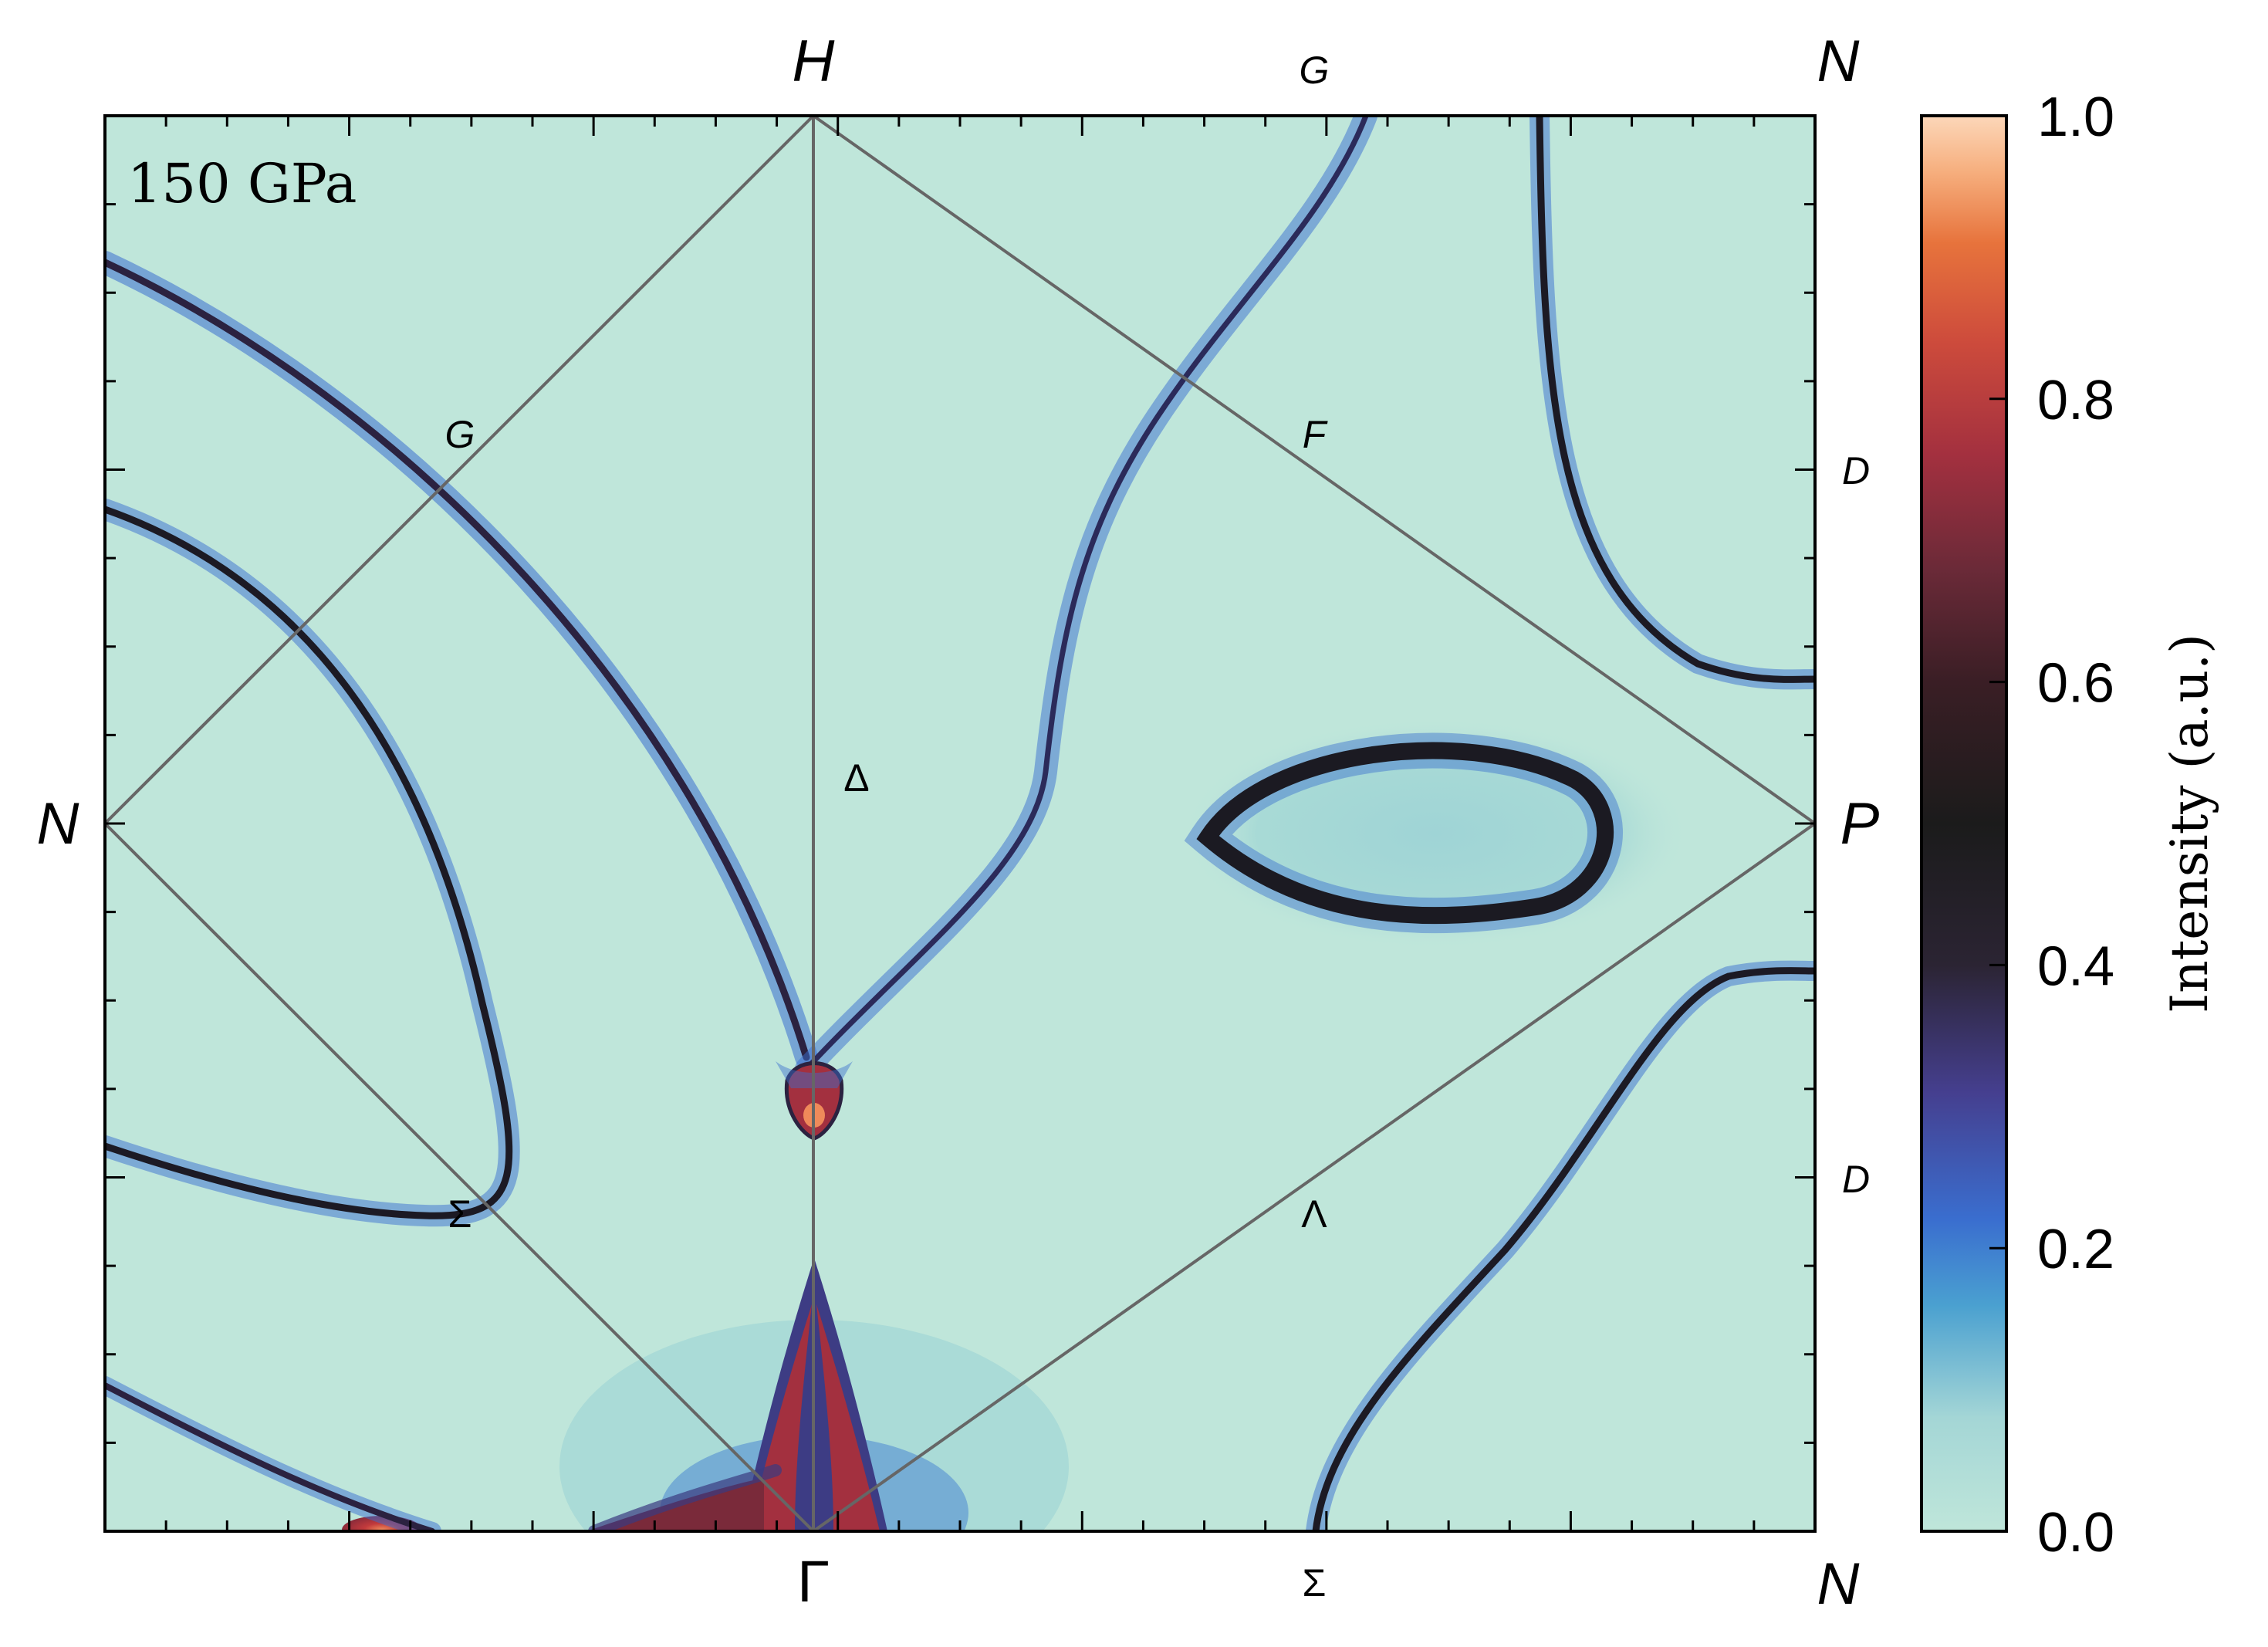  What do you see at coordinates (242, 183) in the screenshot?
I see `pressure-annotation: 150 GPa` at bounding box center [242, 183].